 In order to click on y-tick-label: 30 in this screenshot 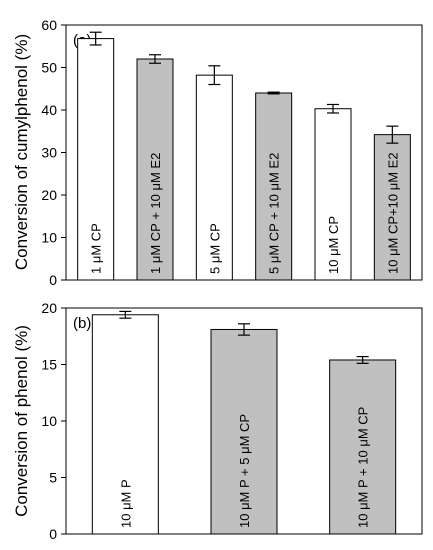, I will do `click(49, 153)`.